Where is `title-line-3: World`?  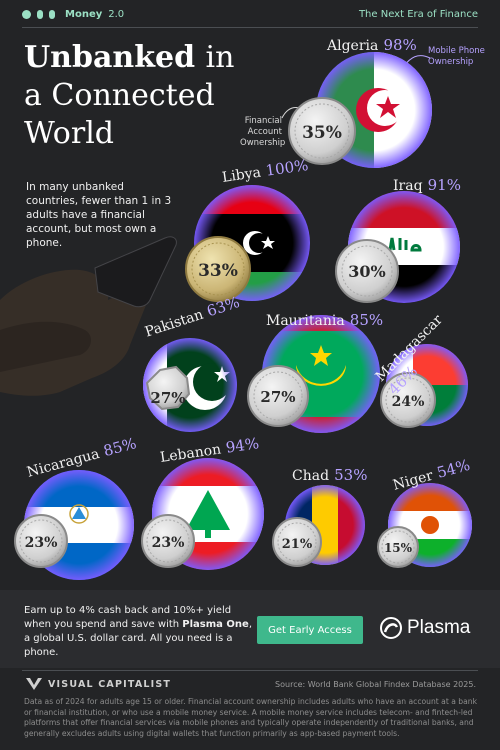 title-line-3: World is located at coordinates (69, 133).